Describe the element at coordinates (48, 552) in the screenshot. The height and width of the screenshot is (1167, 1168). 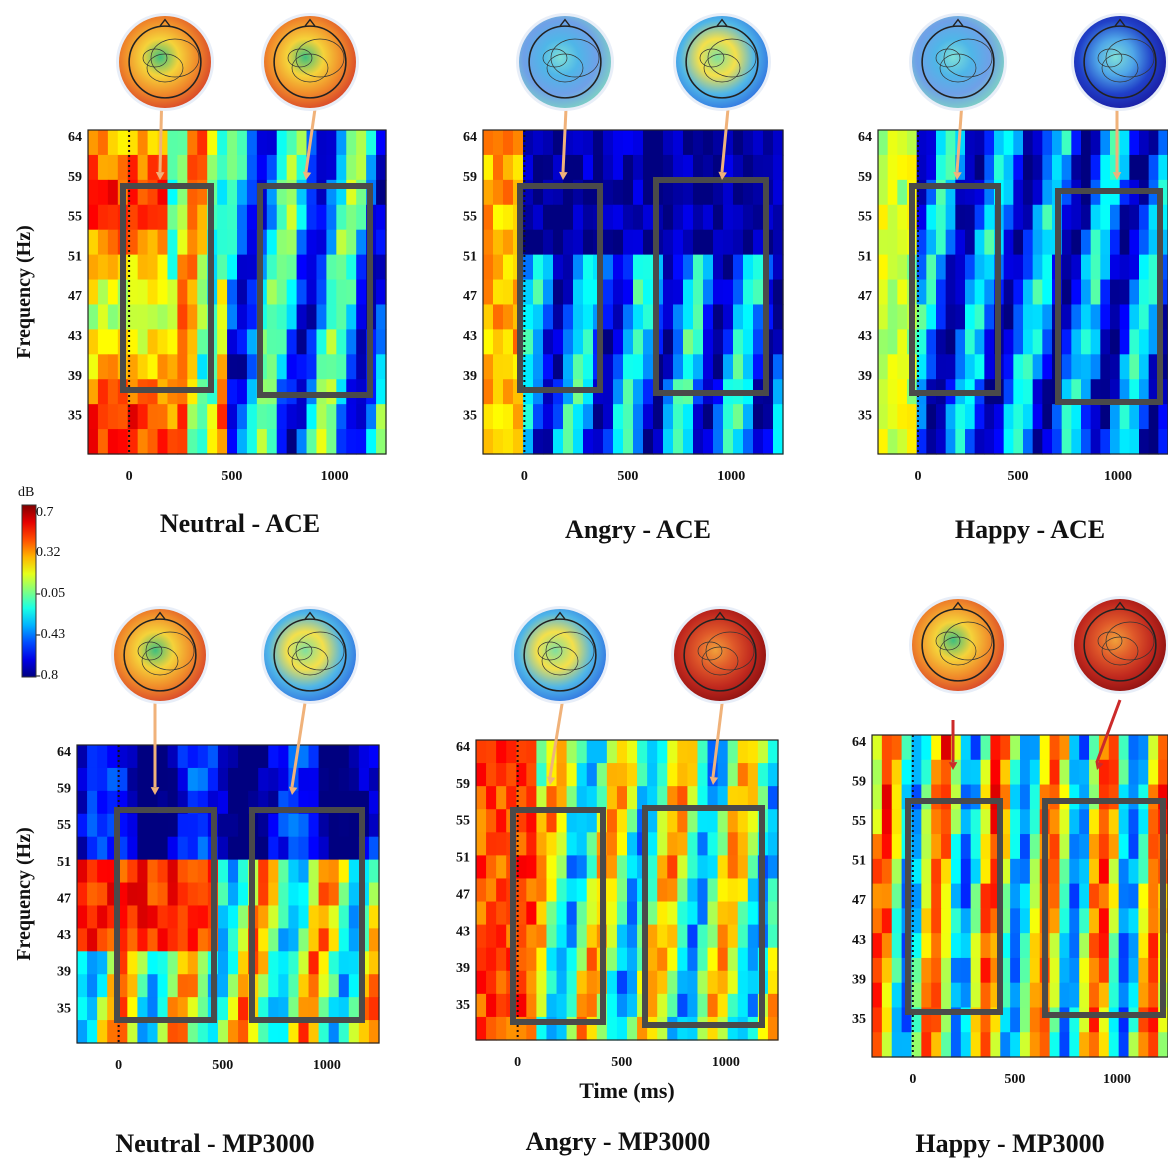
I see `colorbar-tick: 0.32` at that location.